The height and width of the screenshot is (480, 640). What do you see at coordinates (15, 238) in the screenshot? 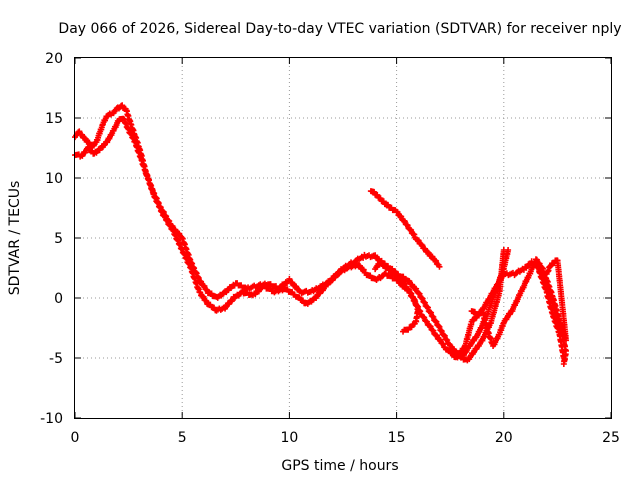
I see `y-axis-label: SDTVAR / TECUs` at bounding box center [15, 238].